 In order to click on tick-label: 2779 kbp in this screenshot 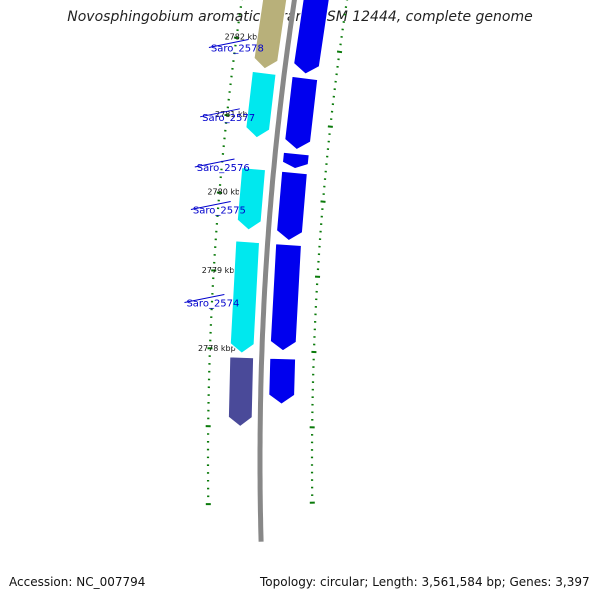, I will do `click(221, 270)`.